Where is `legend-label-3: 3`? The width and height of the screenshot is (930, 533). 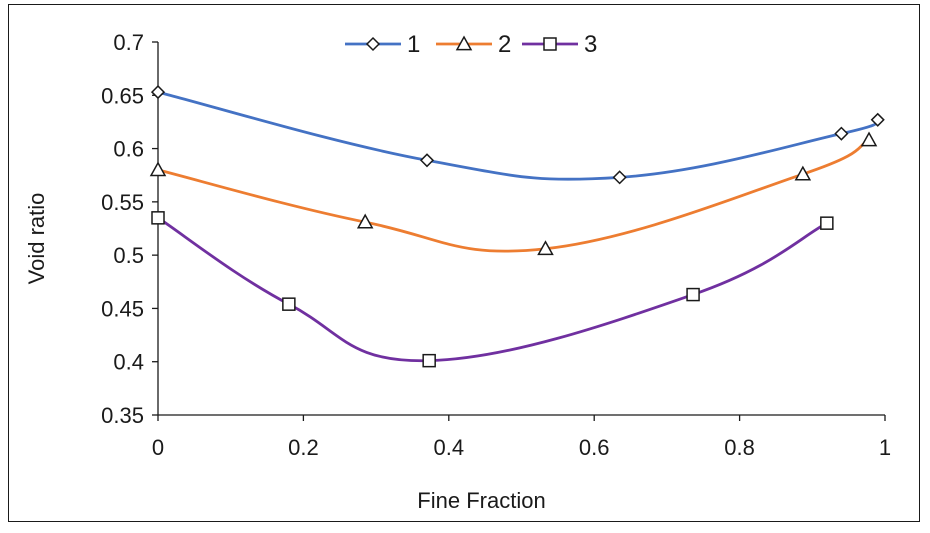
legend-label-3: 3 is located at coordinates (590, 44).